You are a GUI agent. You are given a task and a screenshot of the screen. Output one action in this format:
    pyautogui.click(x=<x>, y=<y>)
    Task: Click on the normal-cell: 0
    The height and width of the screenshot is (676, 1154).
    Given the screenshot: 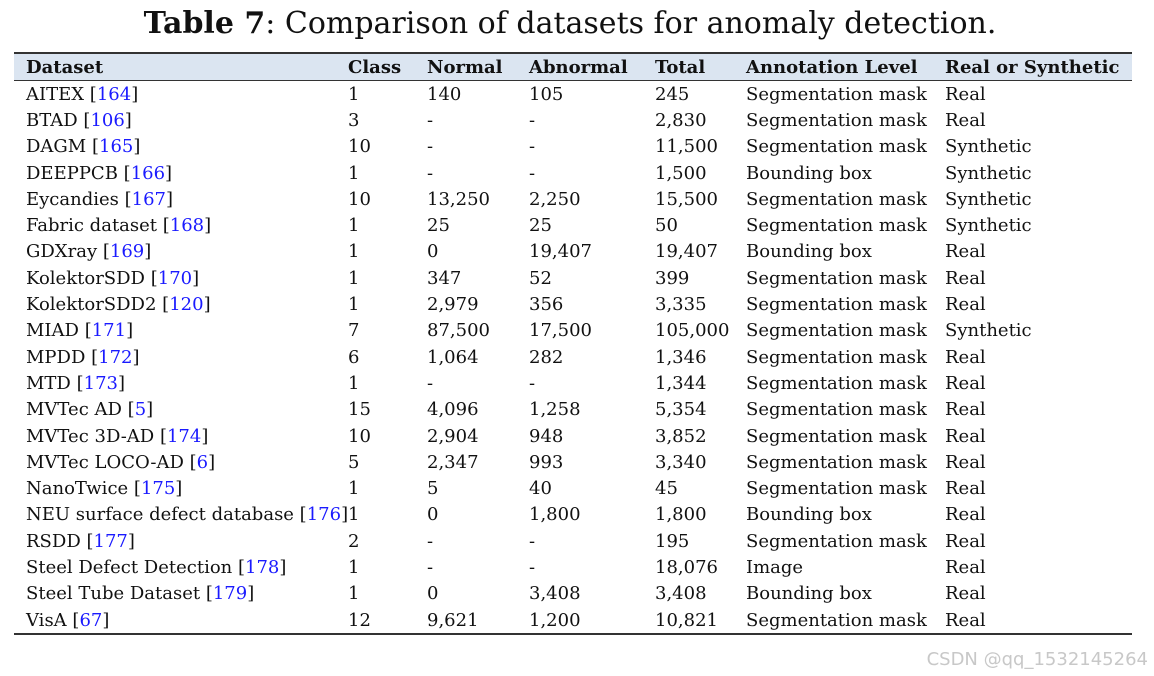 What is the action you would take?
    pyautogui.click(x=433, y=515)
    